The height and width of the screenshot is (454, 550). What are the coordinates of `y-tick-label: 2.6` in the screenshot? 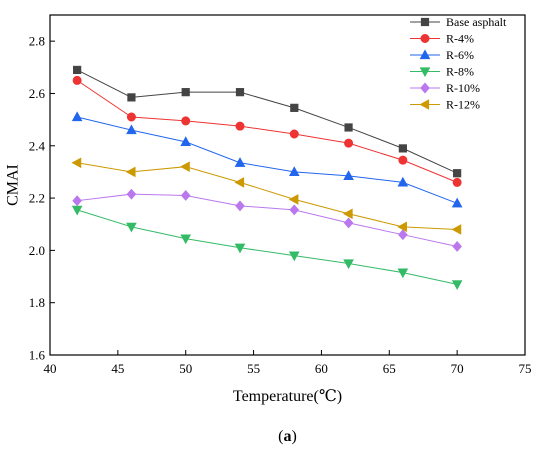 It's located at (37, 93).